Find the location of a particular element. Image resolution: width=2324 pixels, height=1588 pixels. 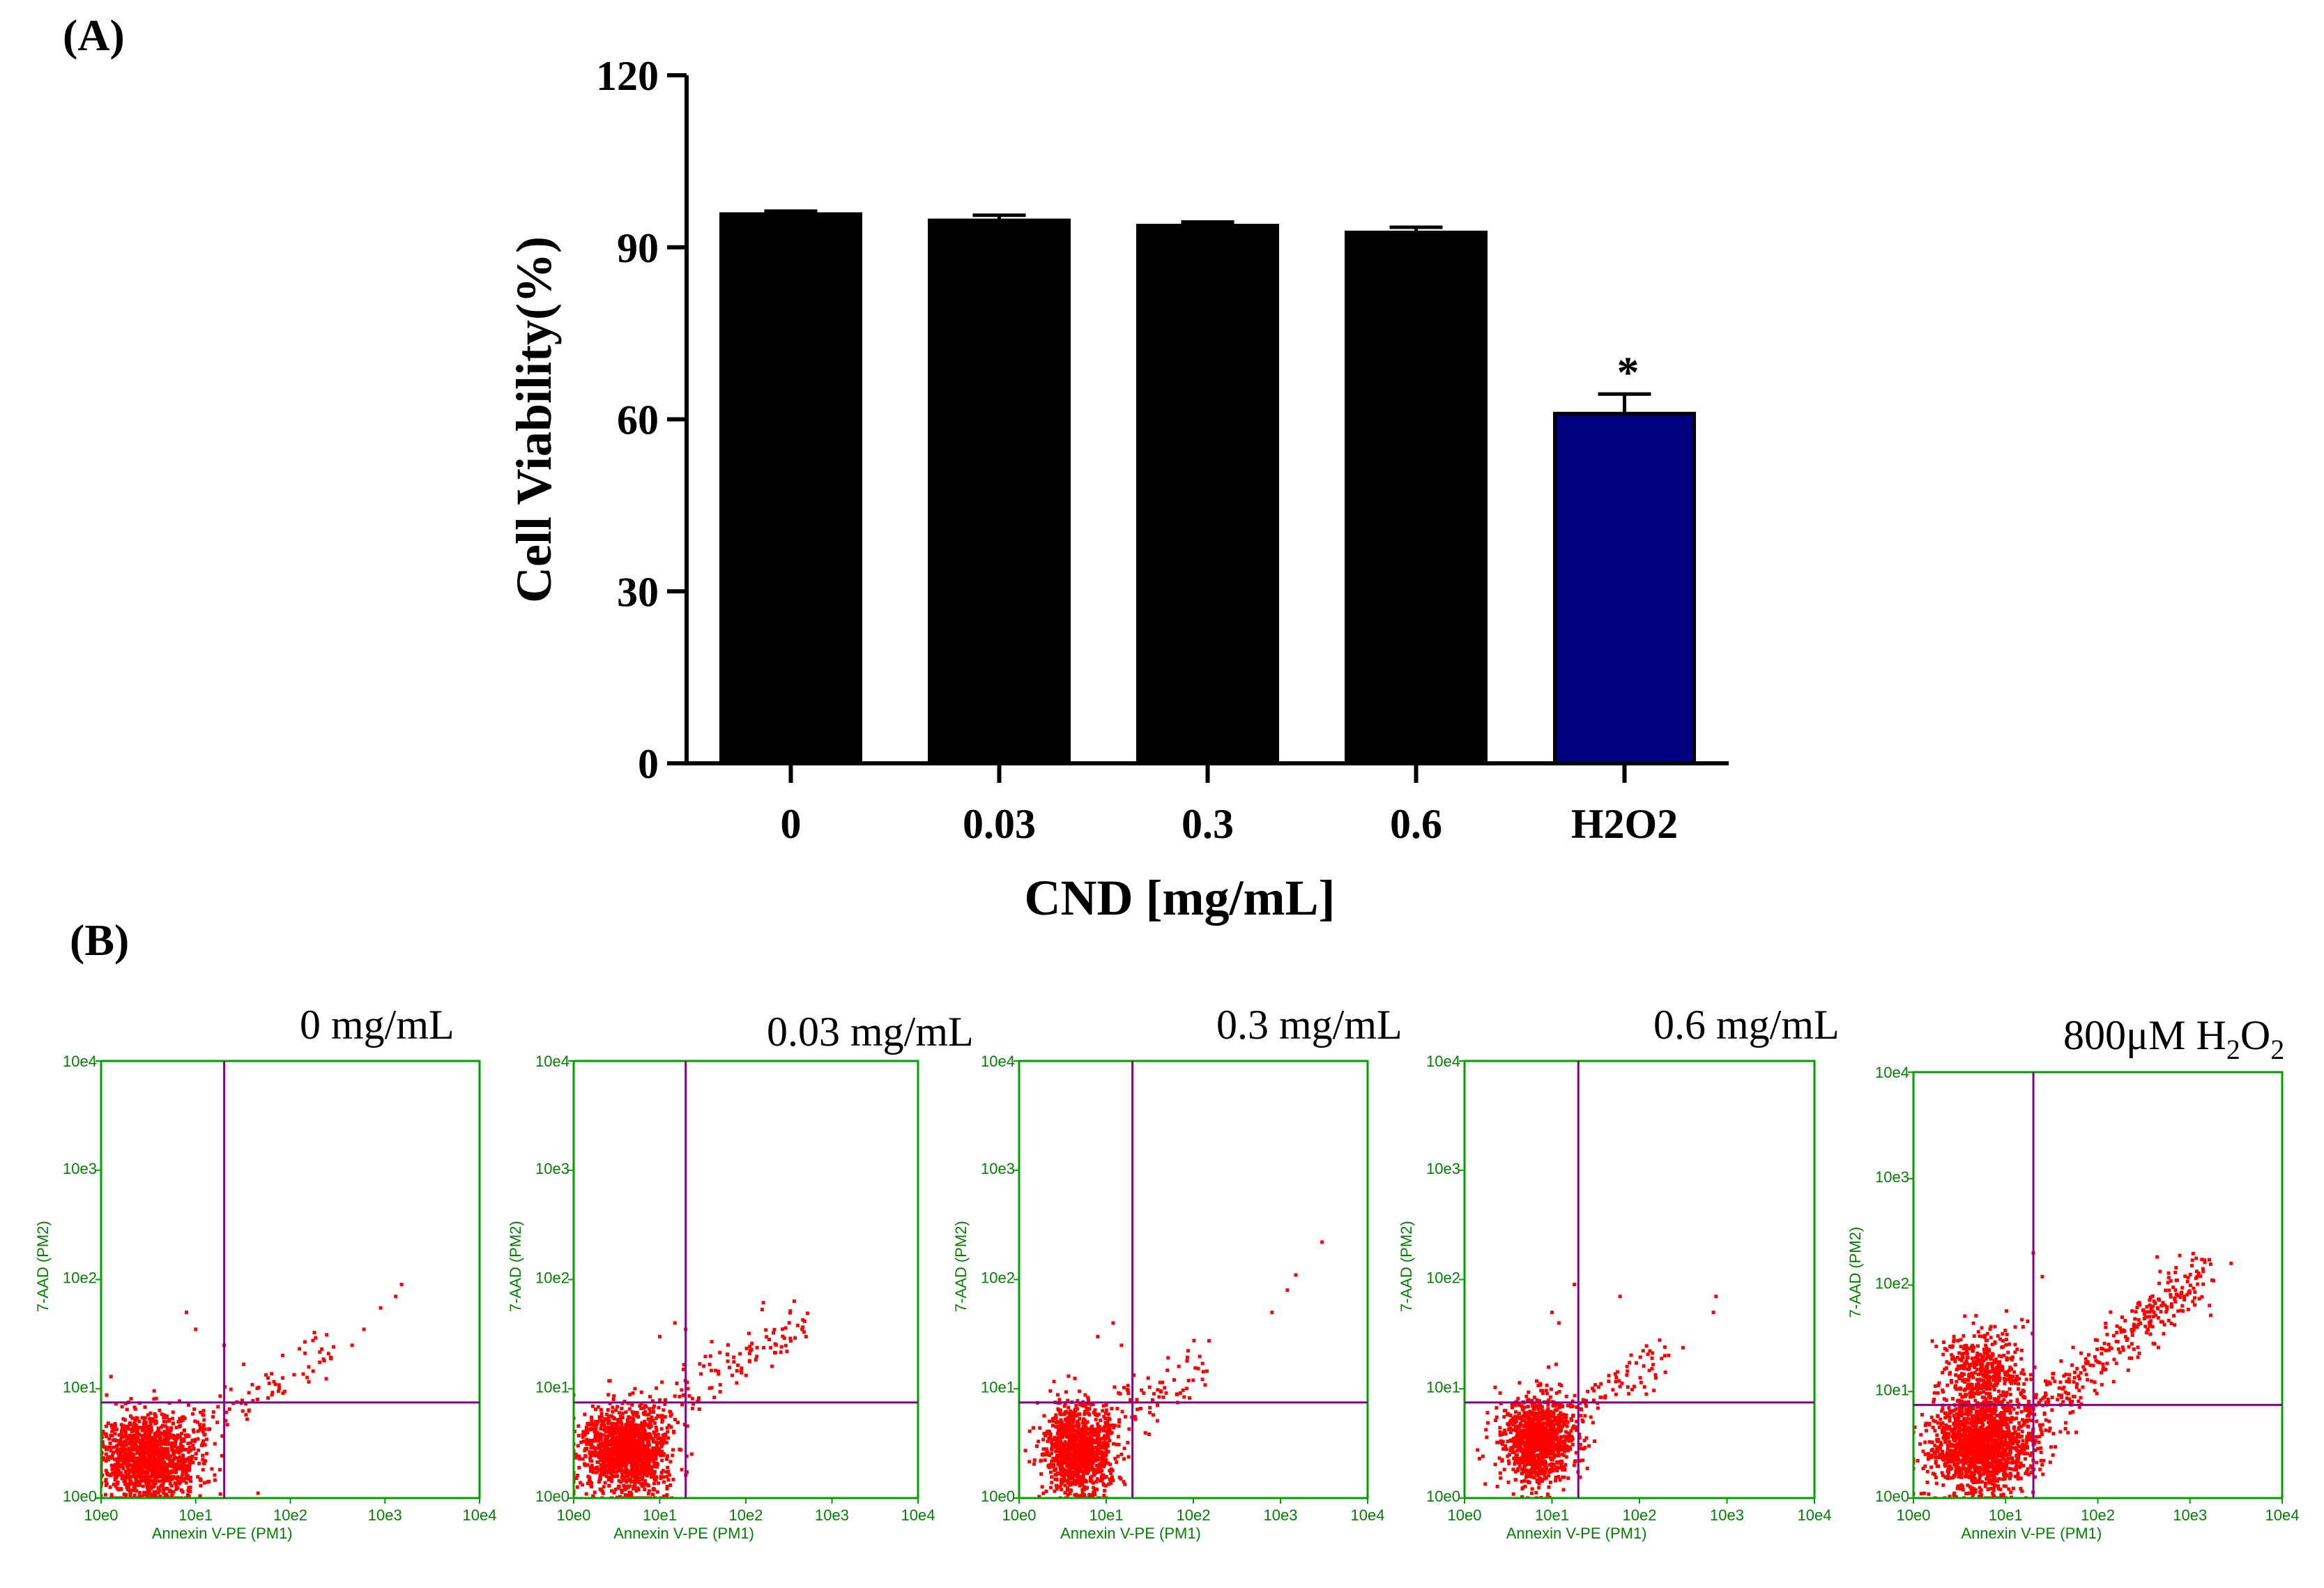

flow-panel-title-0: 0 mg/mL is located at coordinates (377, 1025).